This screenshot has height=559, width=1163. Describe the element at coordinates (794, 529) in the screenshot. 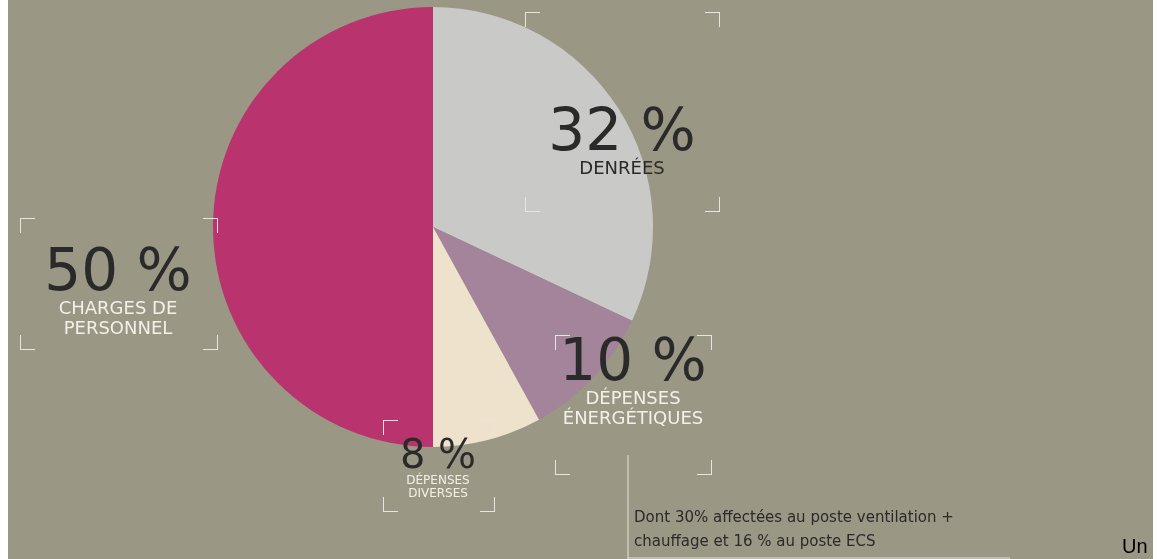

I see `text: Dont 30% affectées au poste ventilation + chauffage et 16 % au poste ECS` at that location.